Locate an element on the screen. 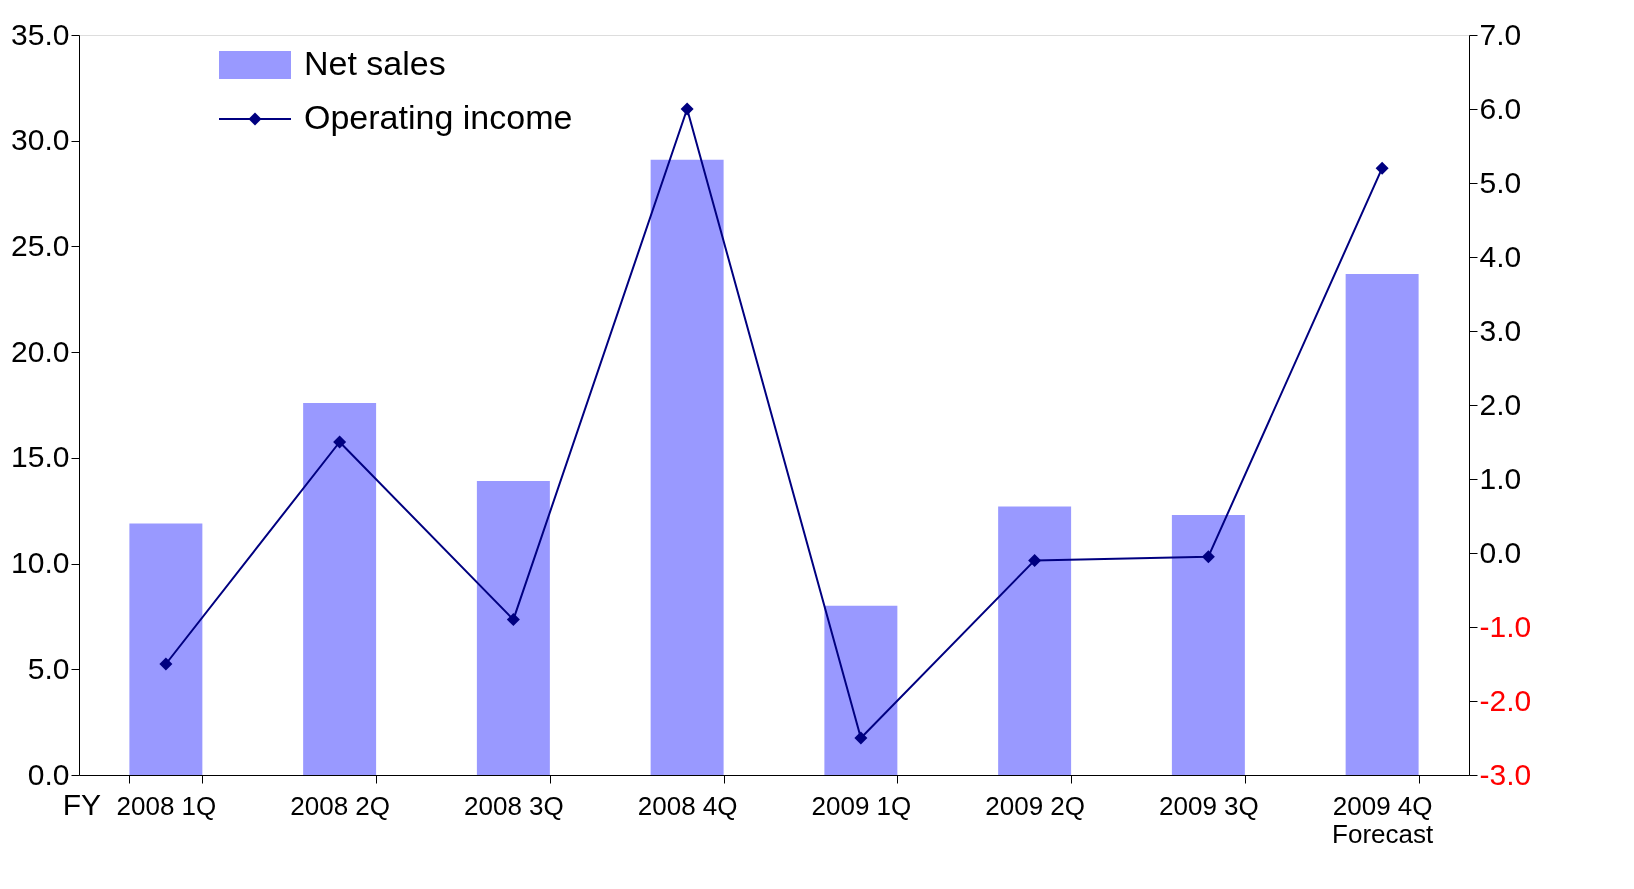  x-tick-label: 2008 3Q is located at coordinates (514, 805).